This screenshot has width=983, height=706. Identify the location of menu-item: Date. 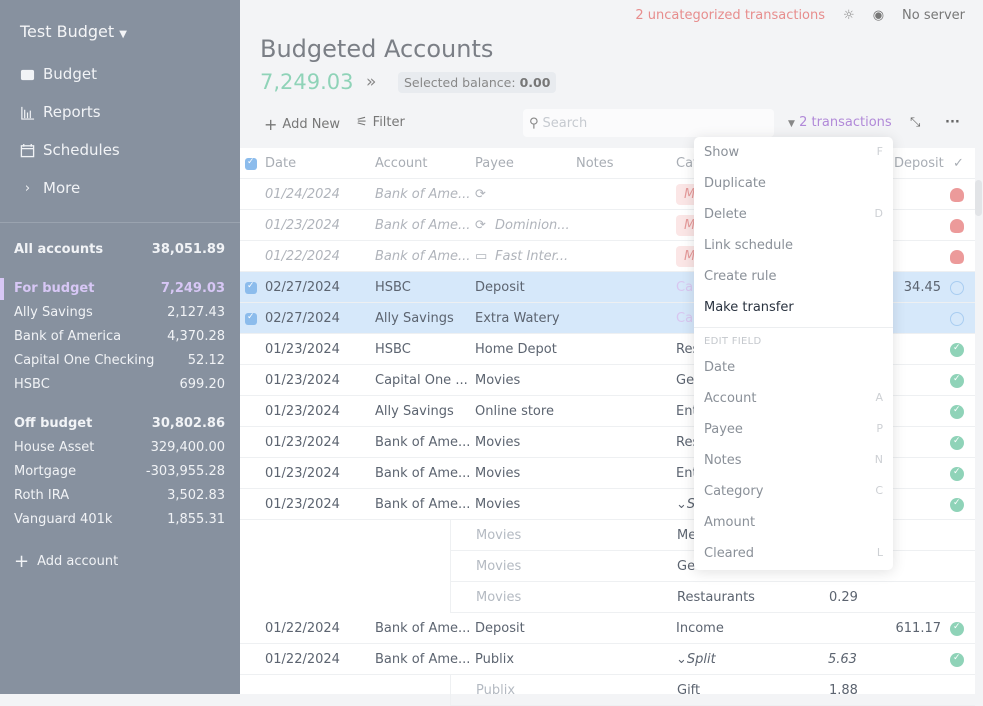
(793, 371).